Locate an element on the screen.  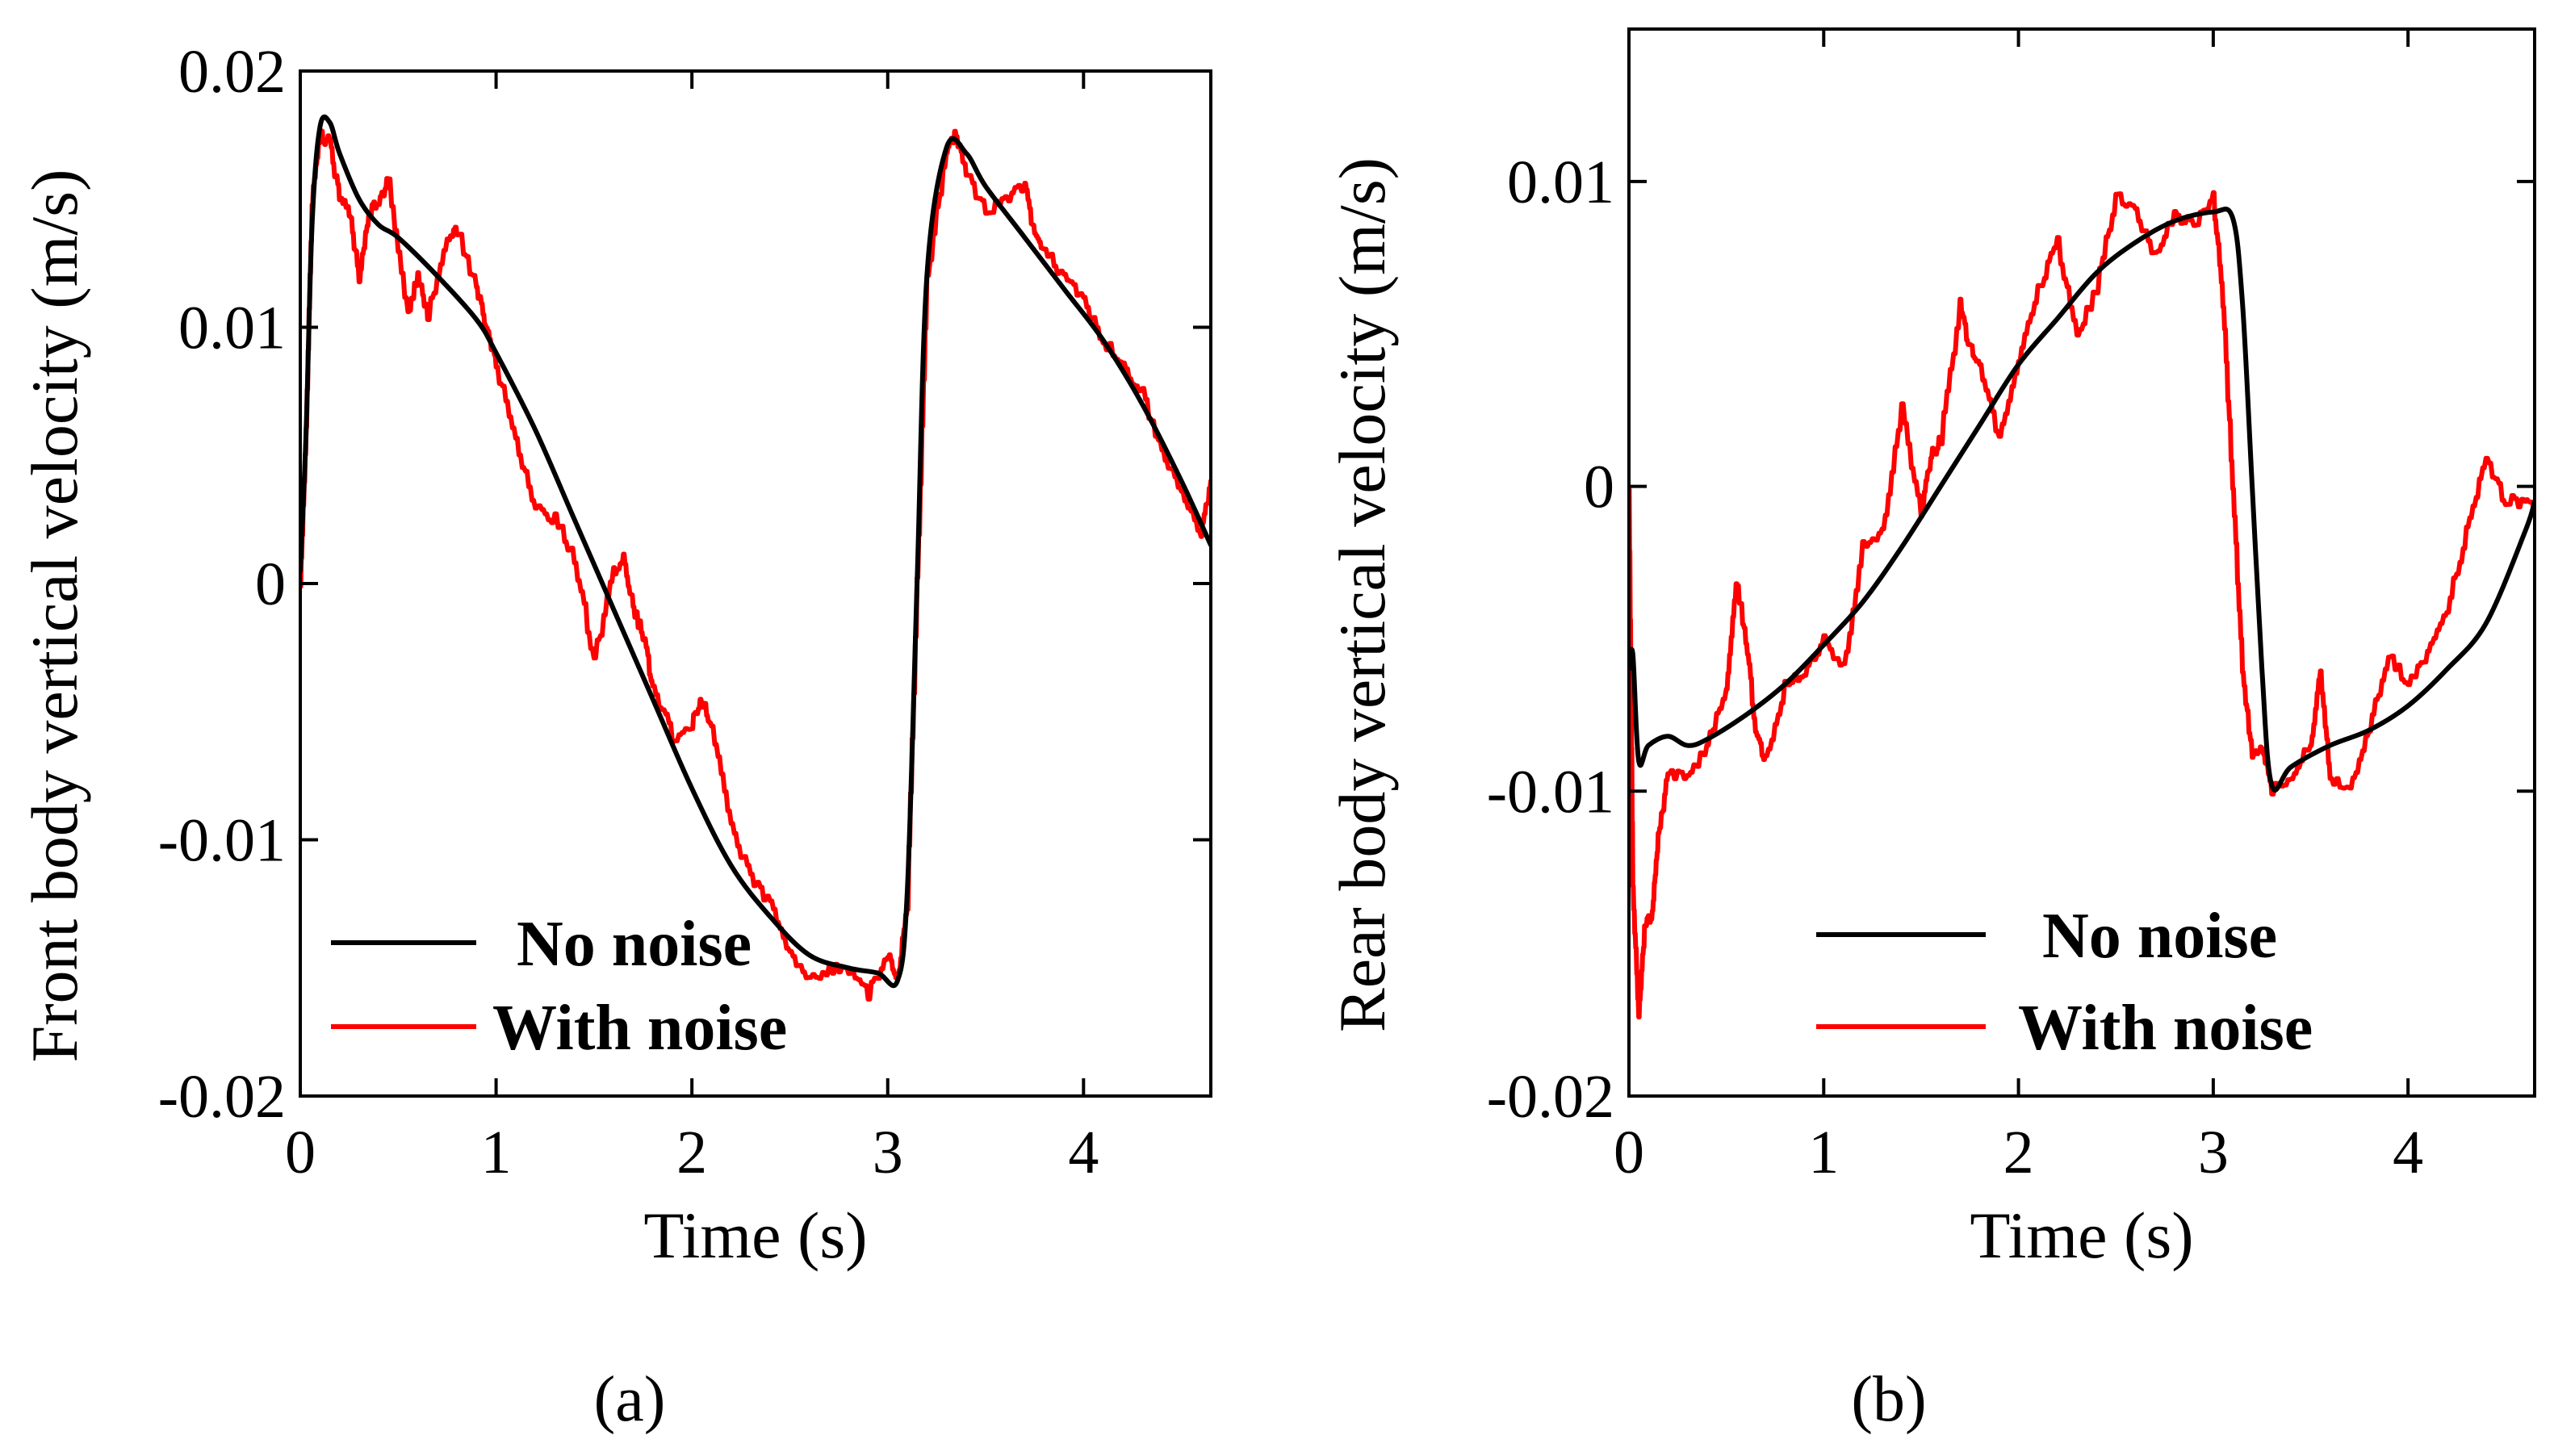
panel-caption: (a) is located at coordinates (630, 1399).